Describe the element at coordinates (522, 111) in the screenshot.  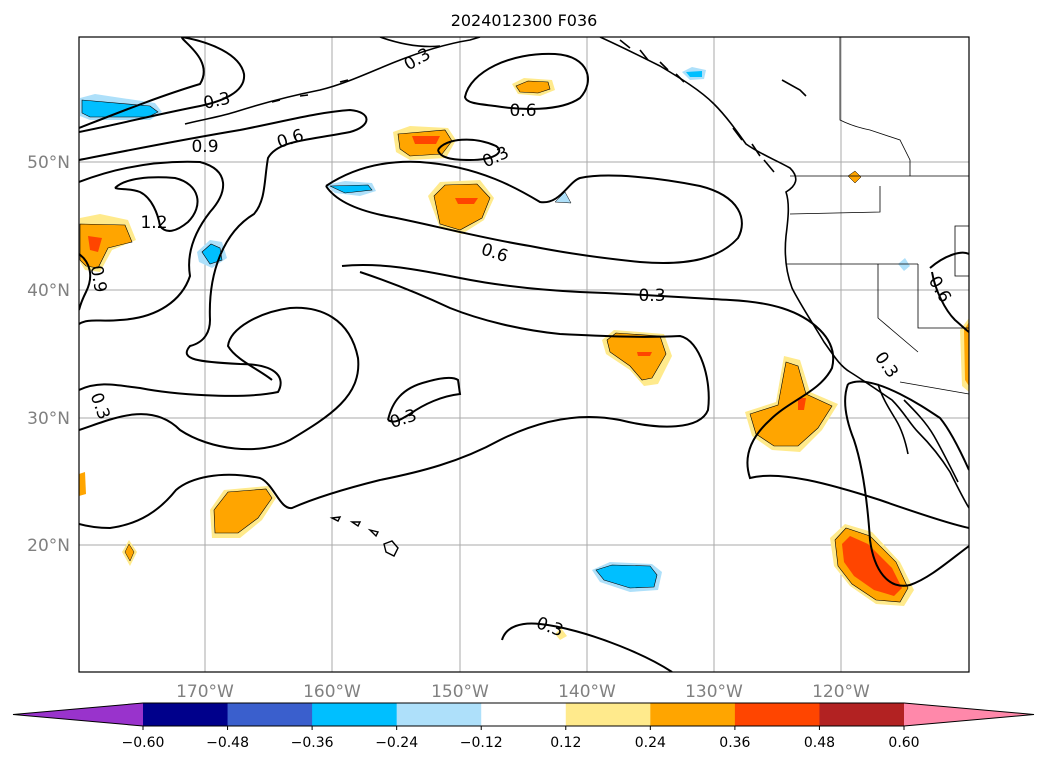
I see `contour-label: 0.6` at that location.